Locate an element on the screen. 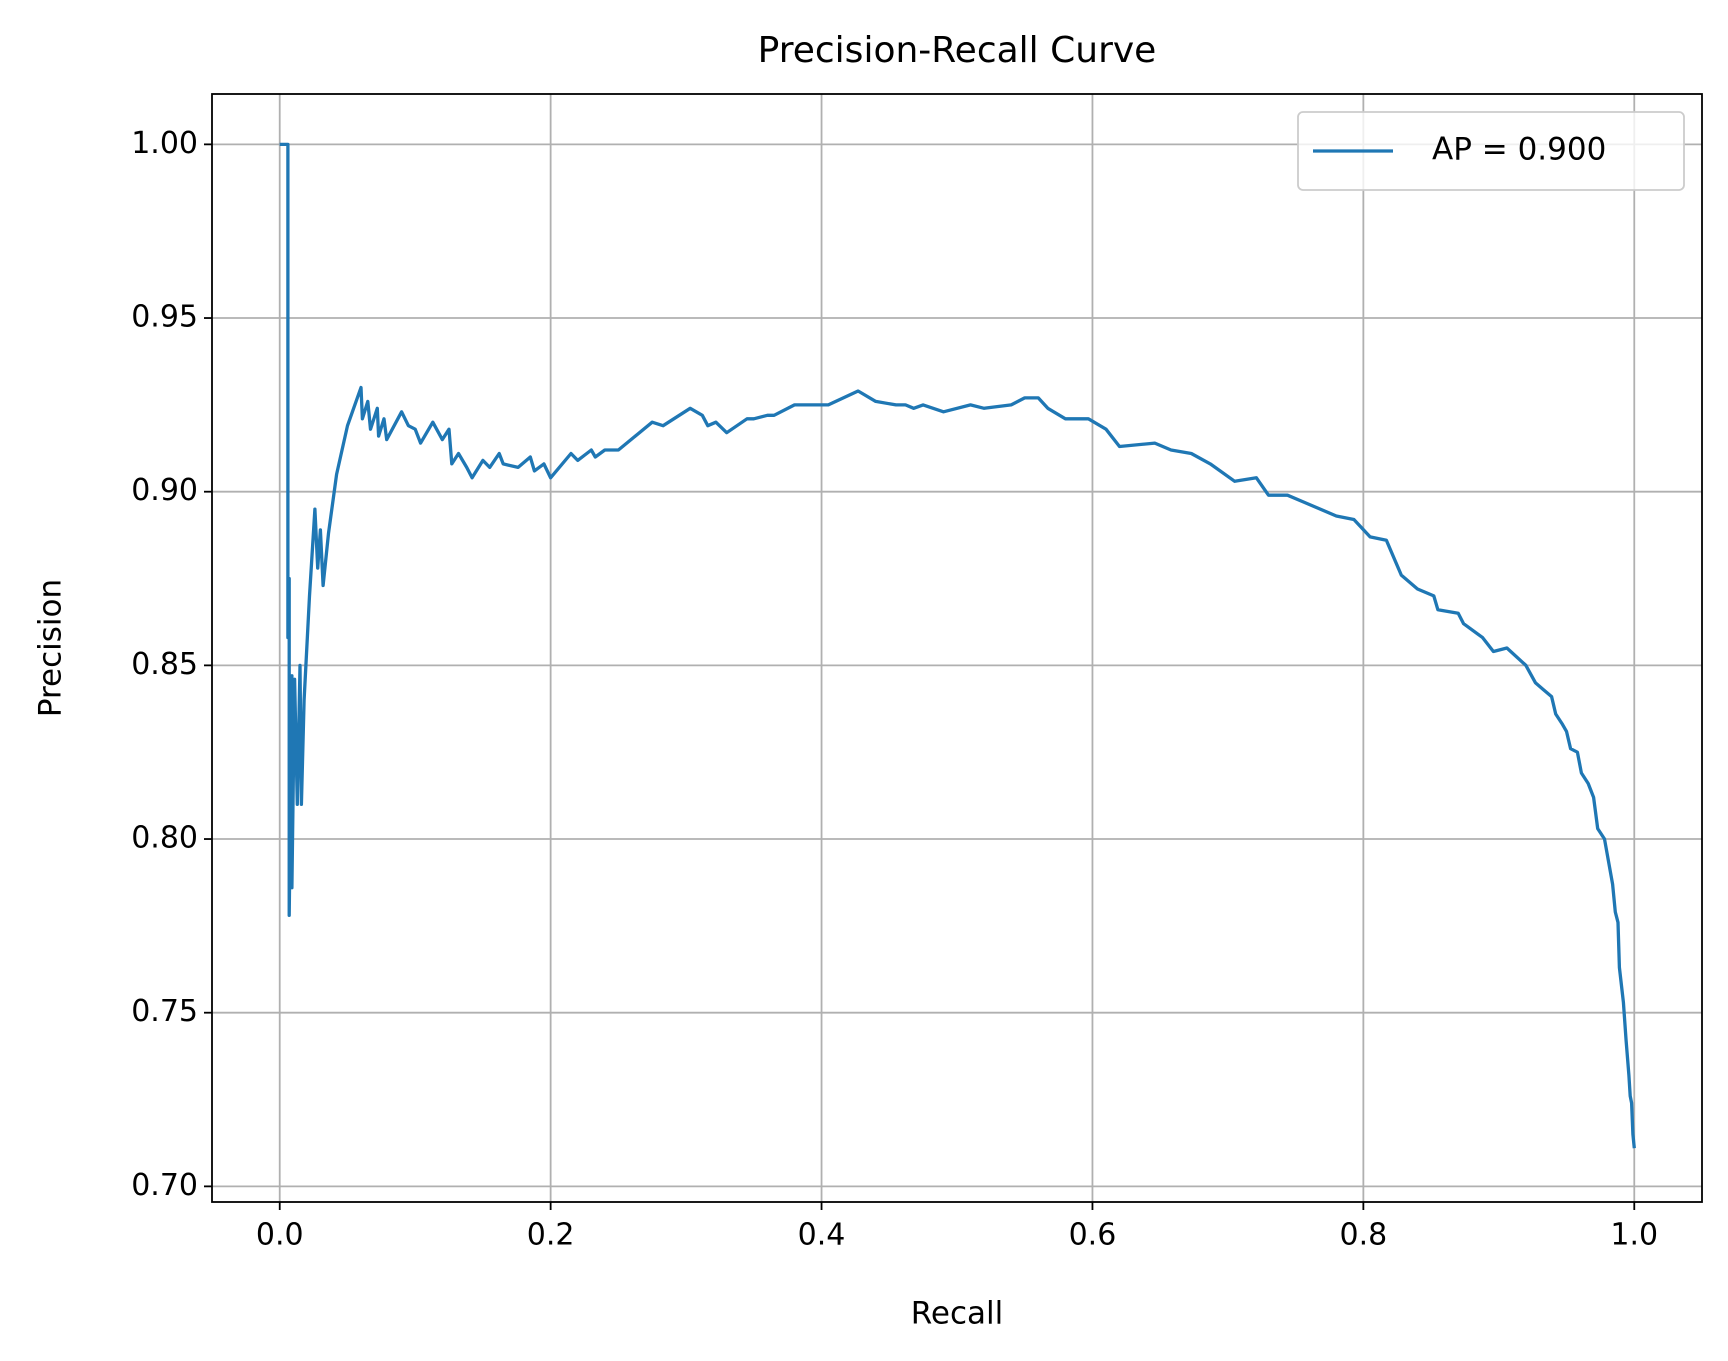 The image size is (1728, 1361). x-tick-label: 0.2 is located at coordinates (551, 1235).